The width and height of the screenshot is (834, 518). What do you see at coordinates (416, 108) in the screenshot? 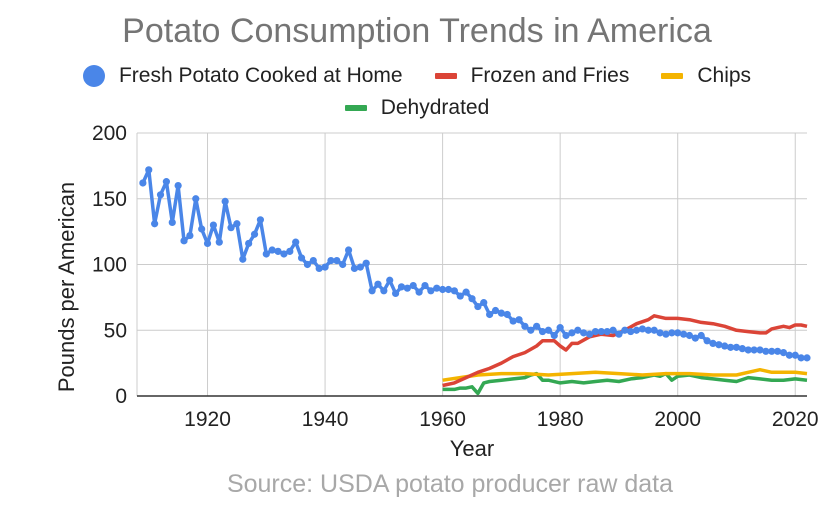
I see `legend-item-dehydrated: Dehydrated` at bounding box center [416, 108].